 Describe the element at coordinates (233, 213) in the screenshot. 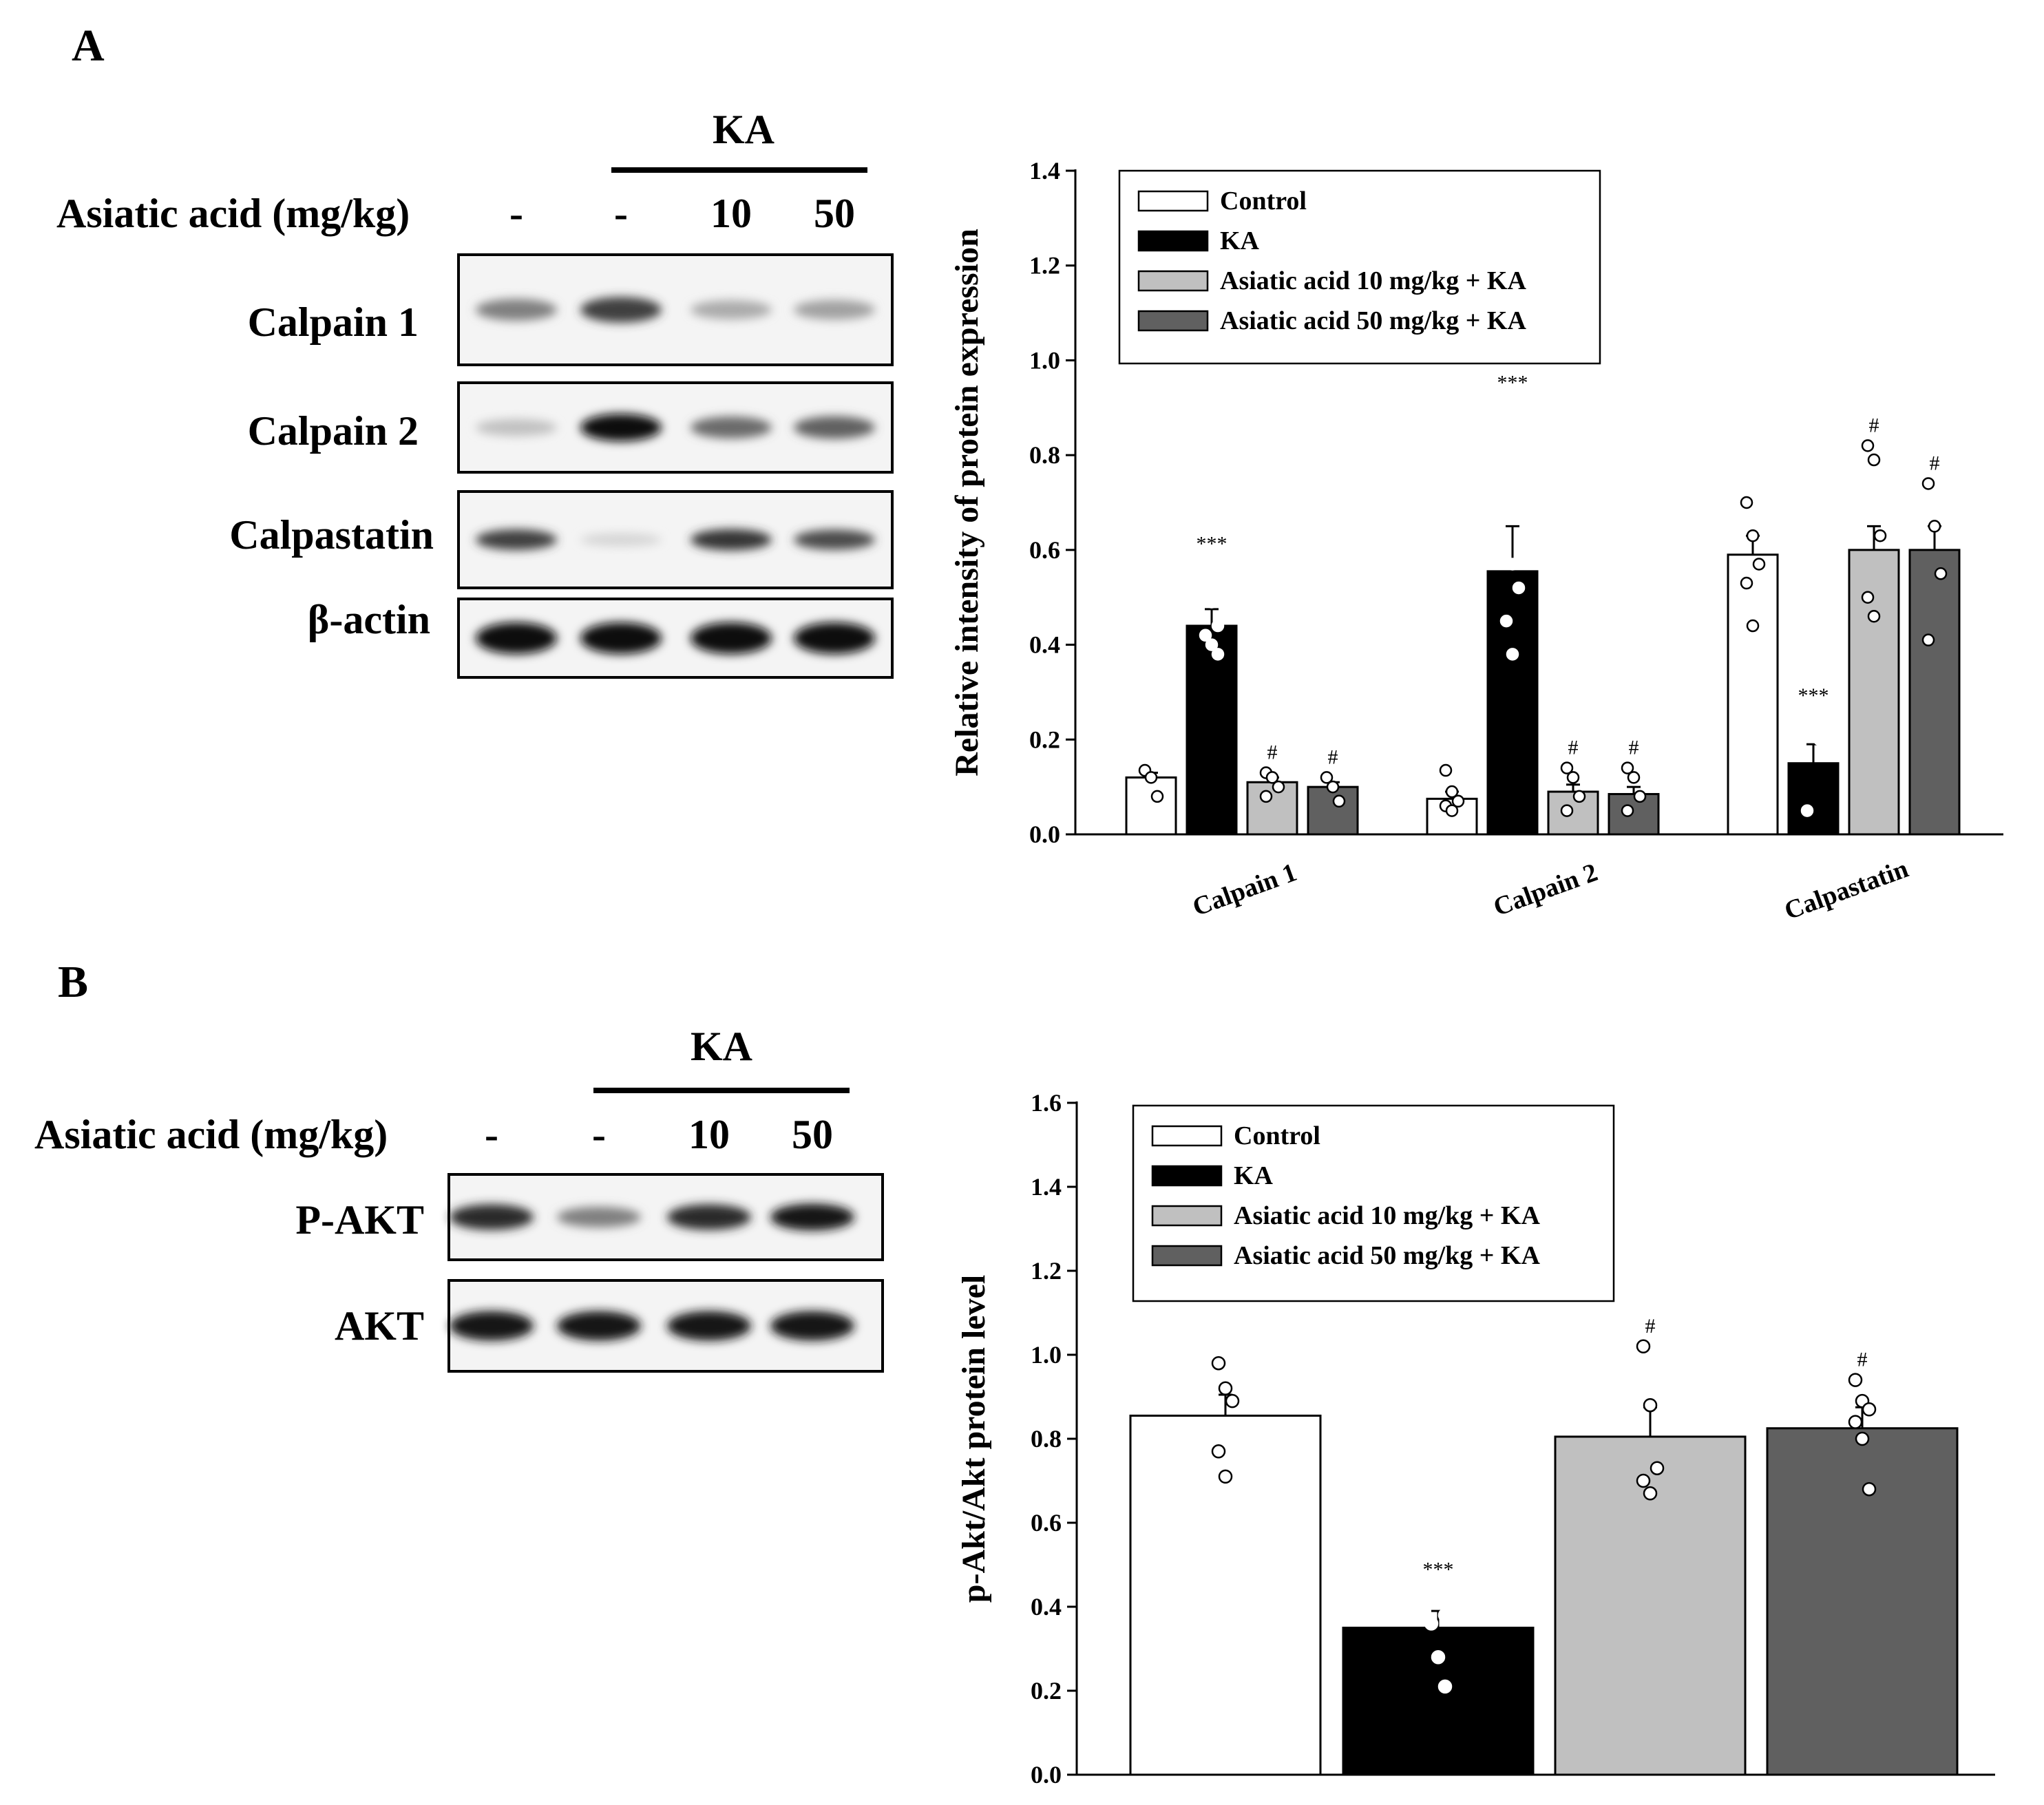

I see `panel-a-dose-label: Asiatic acid (mg/kg)` at that location.